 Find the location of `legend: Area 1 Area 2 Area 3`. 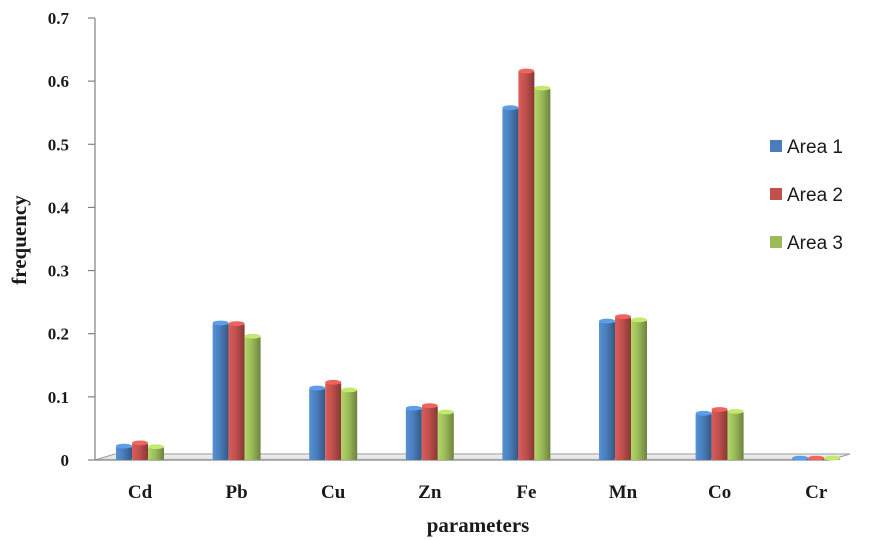

legend: Area 1 Area 2 Area 3 is located at coordinates (806, 195).